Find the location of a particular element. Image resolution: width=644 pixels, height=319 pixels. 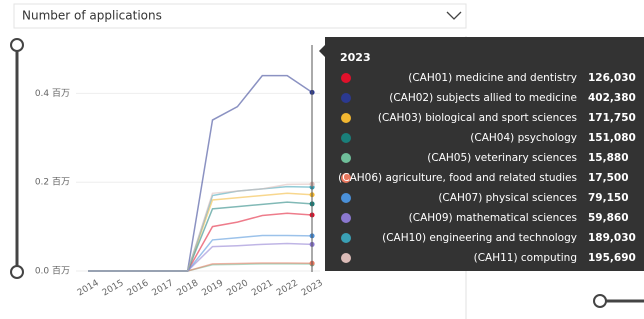

tooltip-series-name: (CAH03) biological and sport sciences is located at coordinates (477, 118).